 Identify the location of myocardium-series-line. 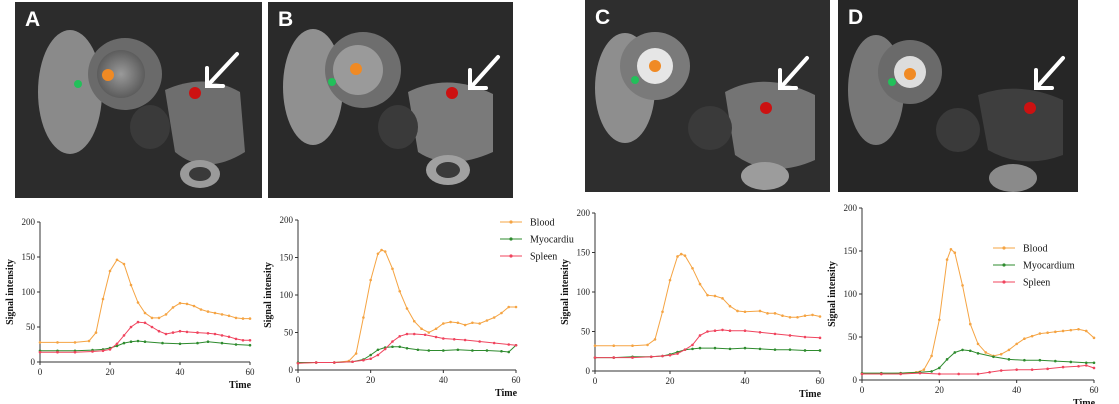
(707, 353).